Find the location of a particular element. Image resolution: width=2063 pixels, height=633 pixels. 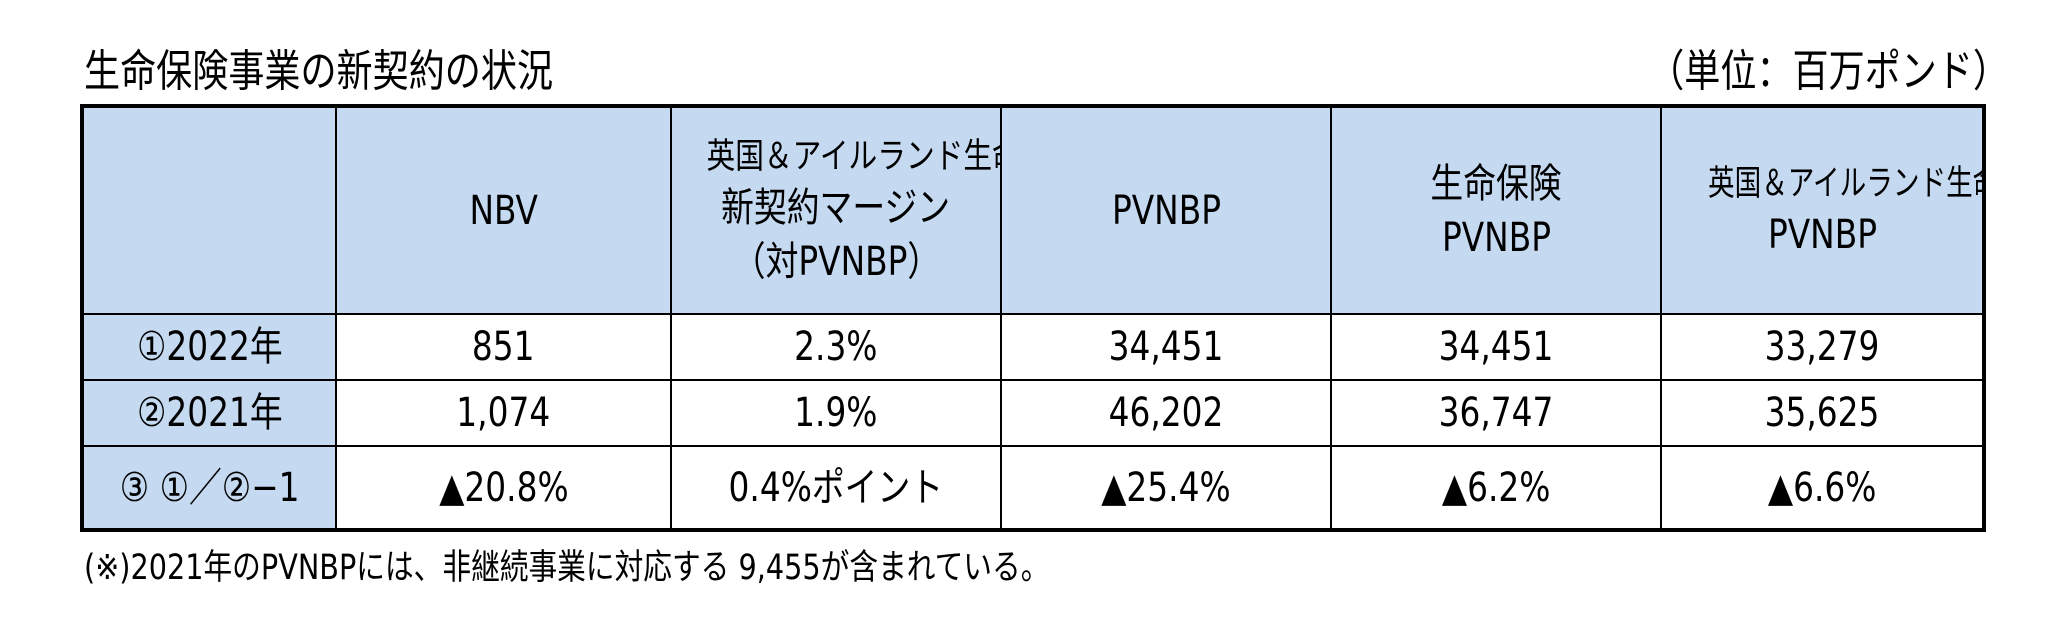

table-cell: 1,074 is located at coordinates (503, 413).